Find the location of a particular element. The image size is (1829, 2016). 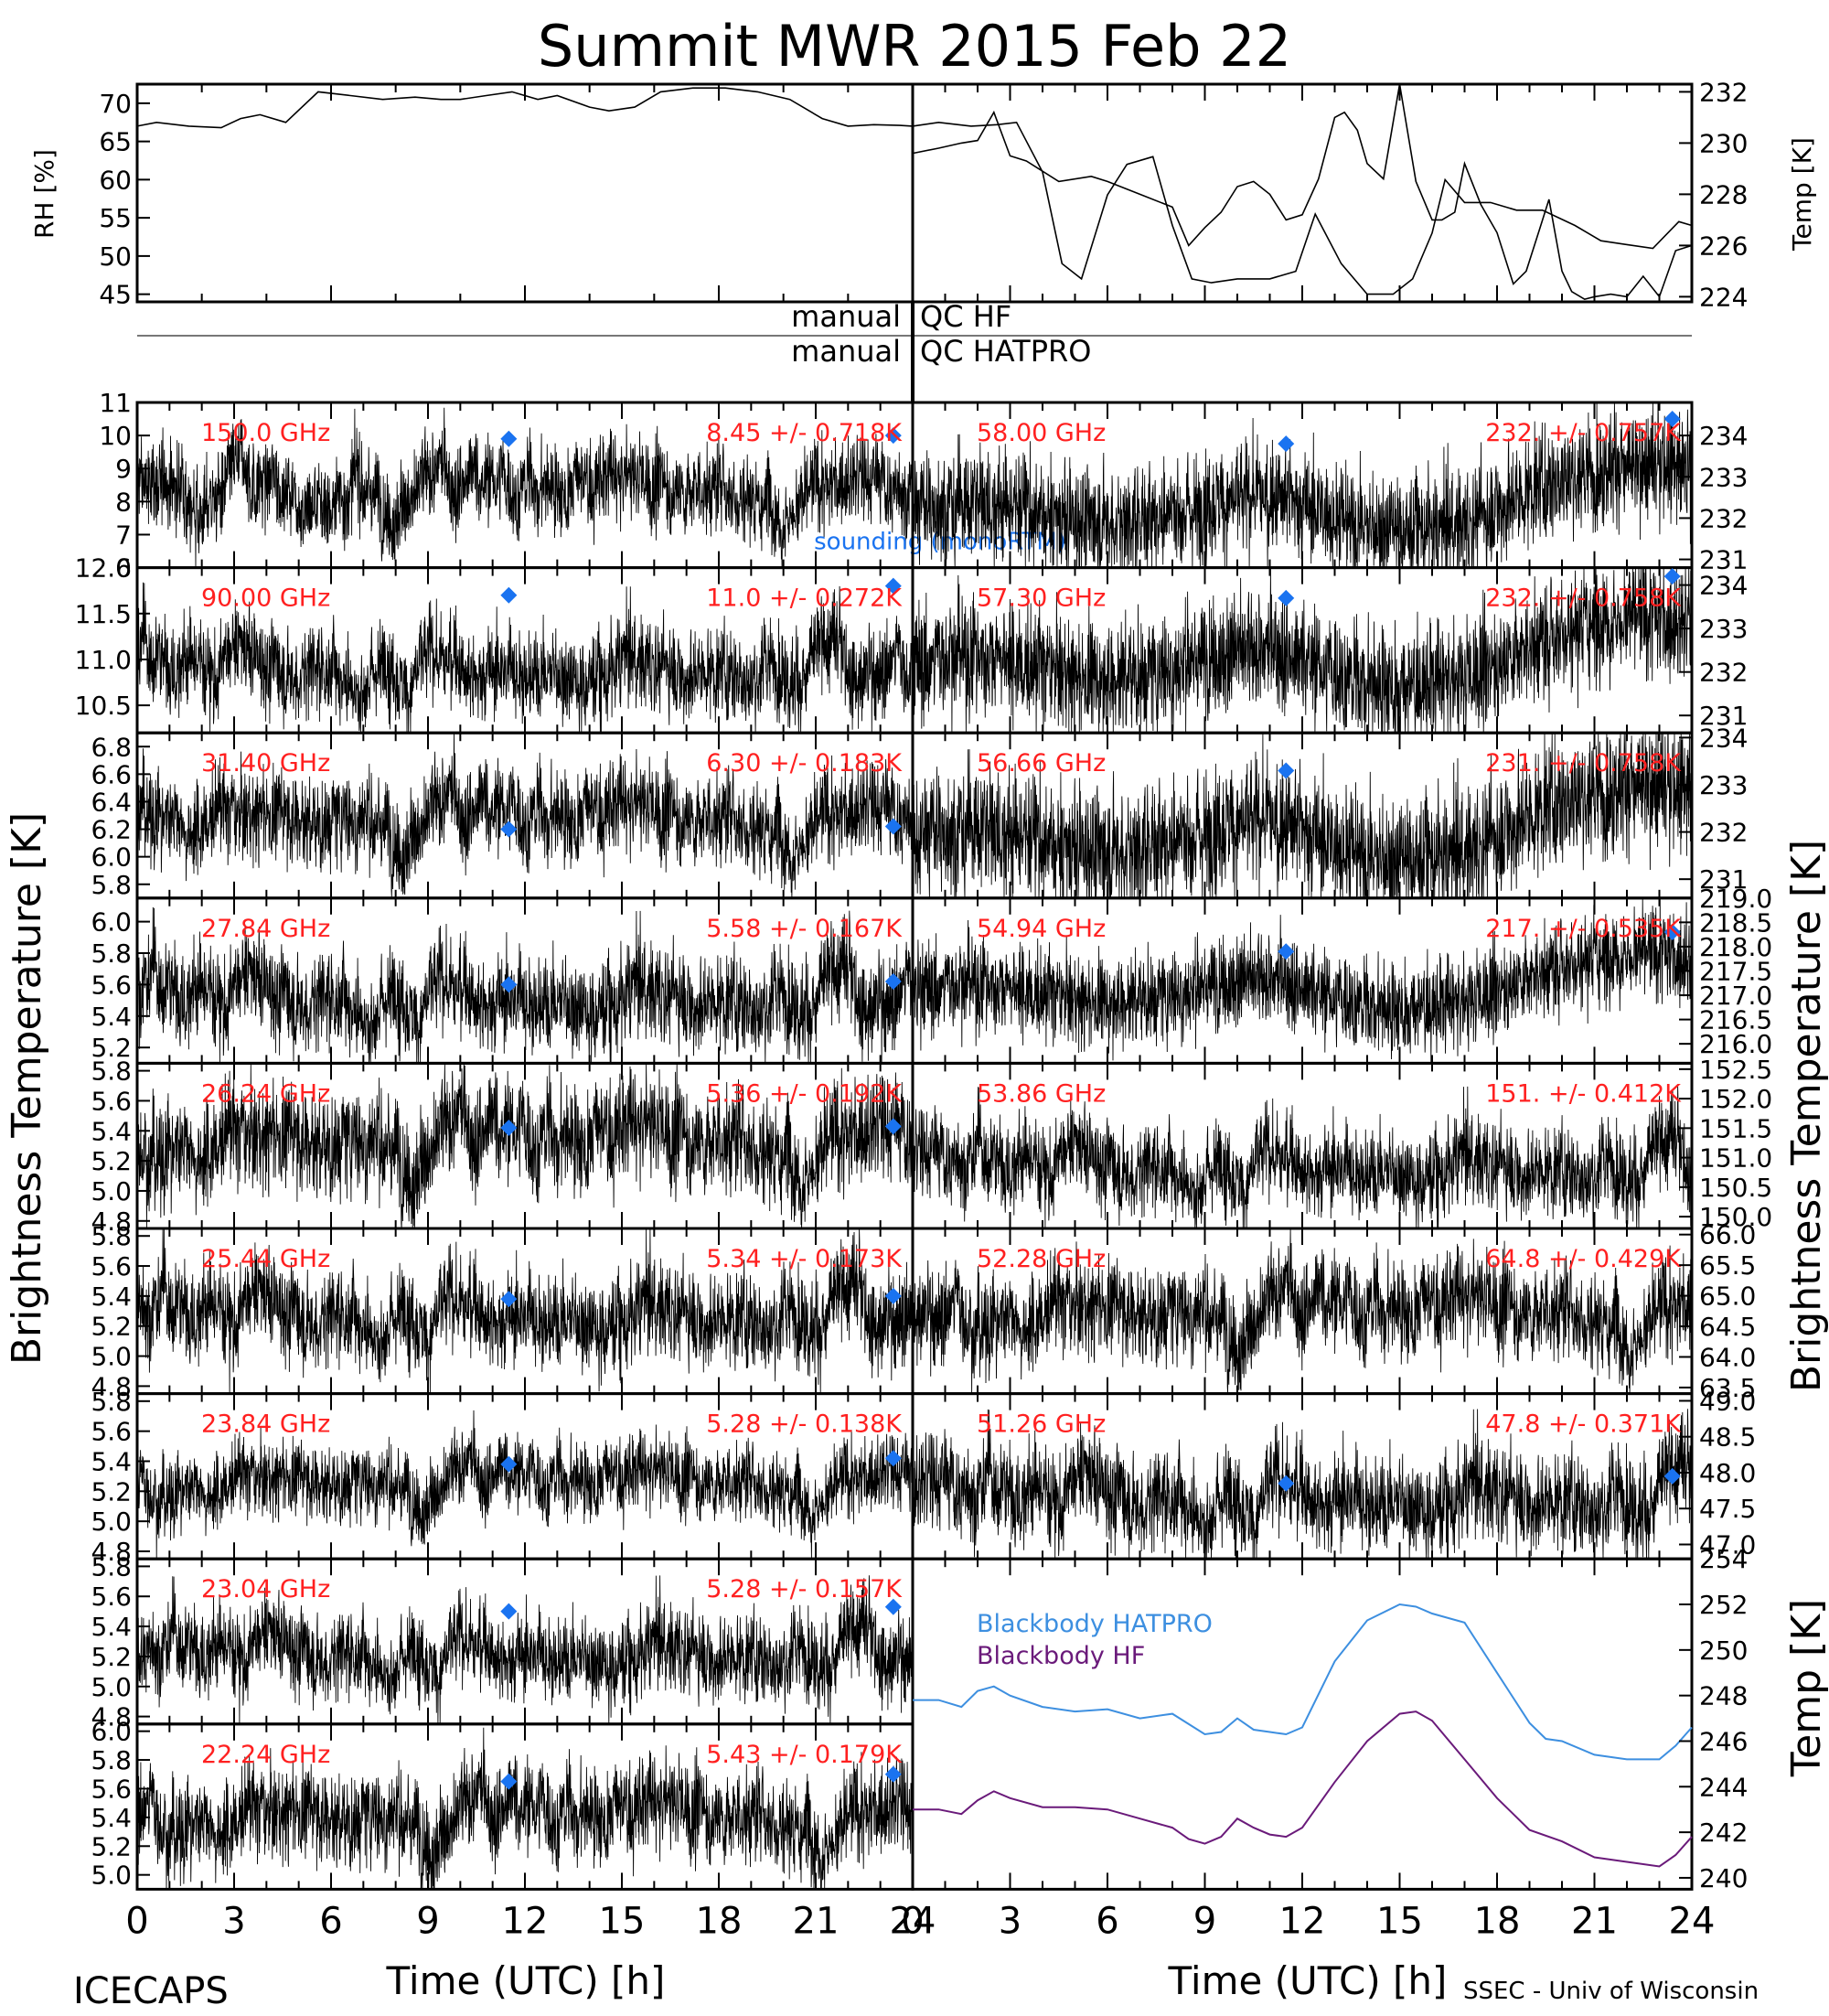

channel-stat: 11.0 +/- 0.272K is located at coordinates (804, 598).